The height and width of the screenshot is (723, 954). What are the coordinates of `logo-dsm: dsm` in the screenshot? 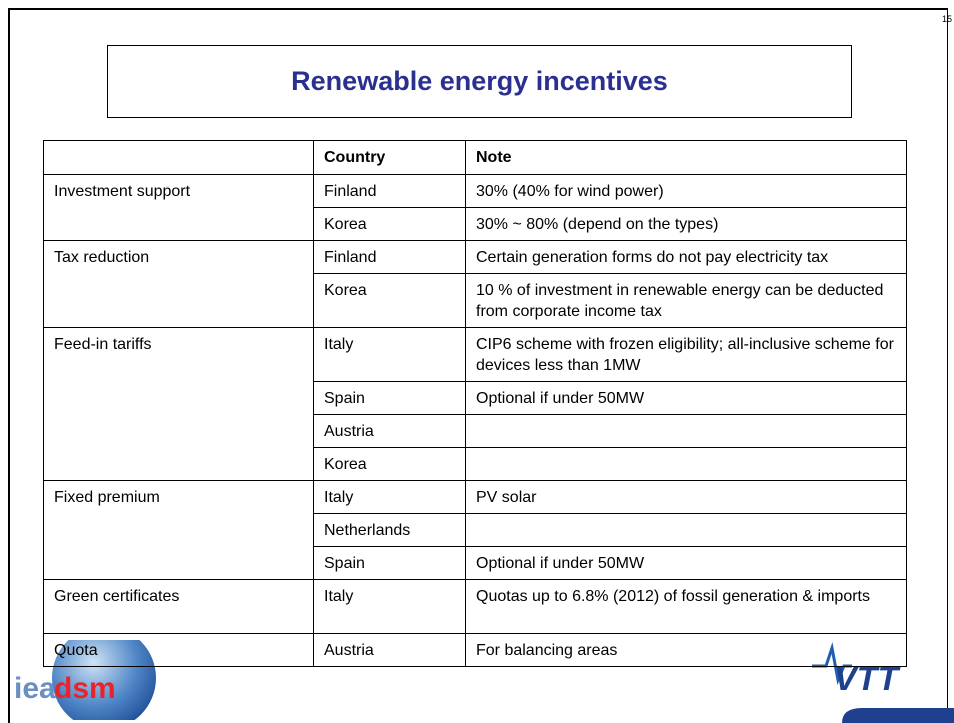 It's located at (85, 688).